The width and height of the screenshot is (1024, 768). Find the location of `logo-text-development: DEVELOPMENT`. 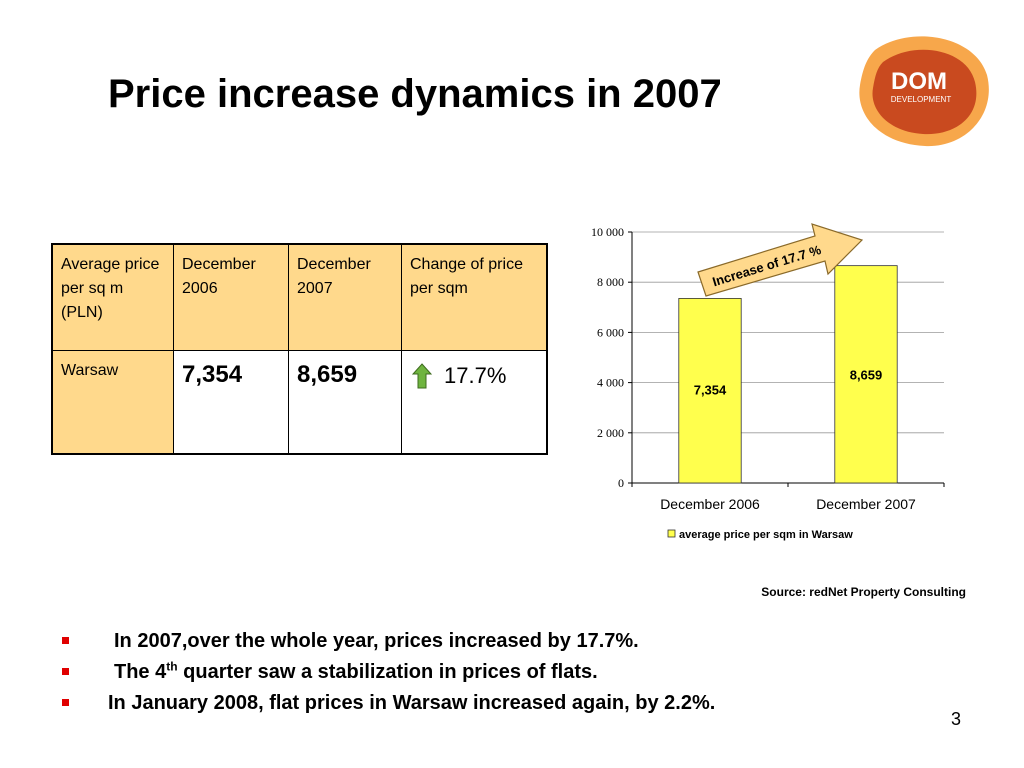

logo-text-development: DEVELOPMENT is located at coordinates (921, 99).